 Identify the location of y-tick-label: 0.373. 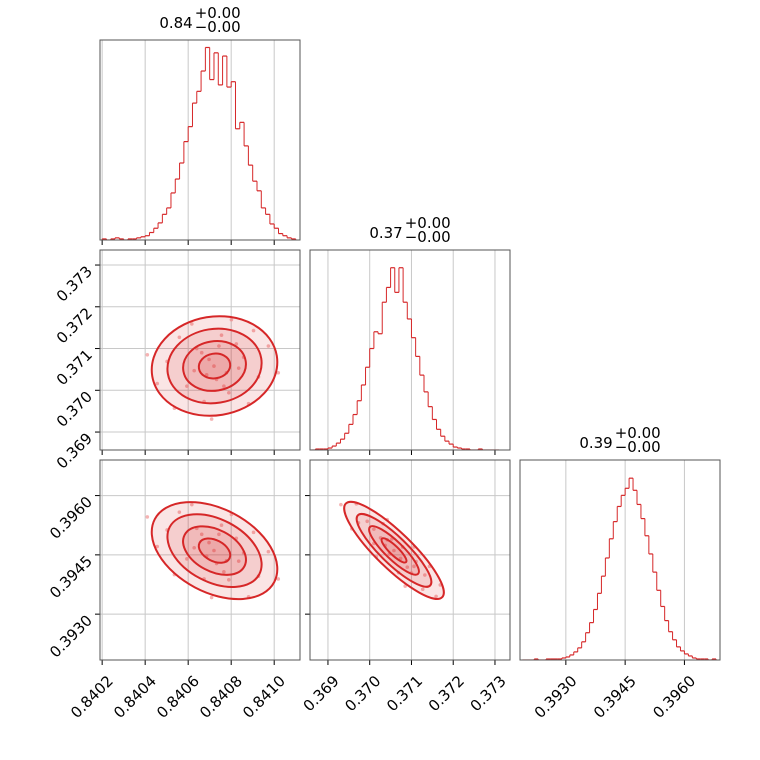
(74, 283).